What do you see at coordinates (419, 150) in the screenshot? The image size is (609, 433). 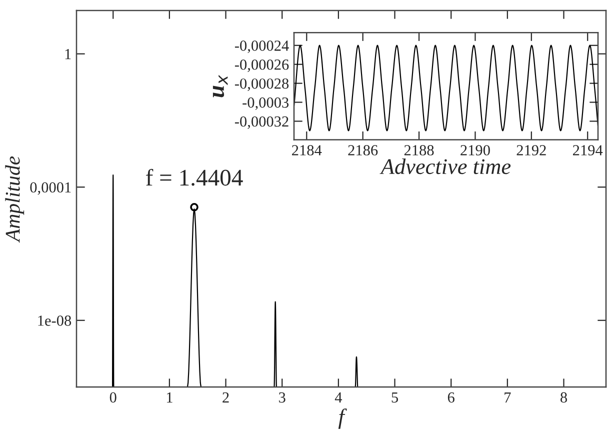 I see `x-tick-label: 2188` at bounding box center [419, 150].